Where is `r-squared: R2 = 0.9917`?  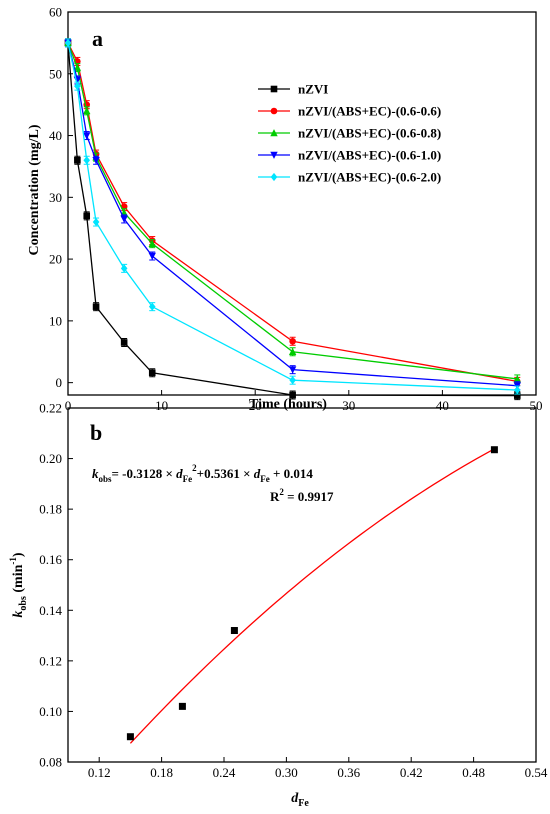 r-squared: R2 = 0.9917 is located at coordinates (302, 495).